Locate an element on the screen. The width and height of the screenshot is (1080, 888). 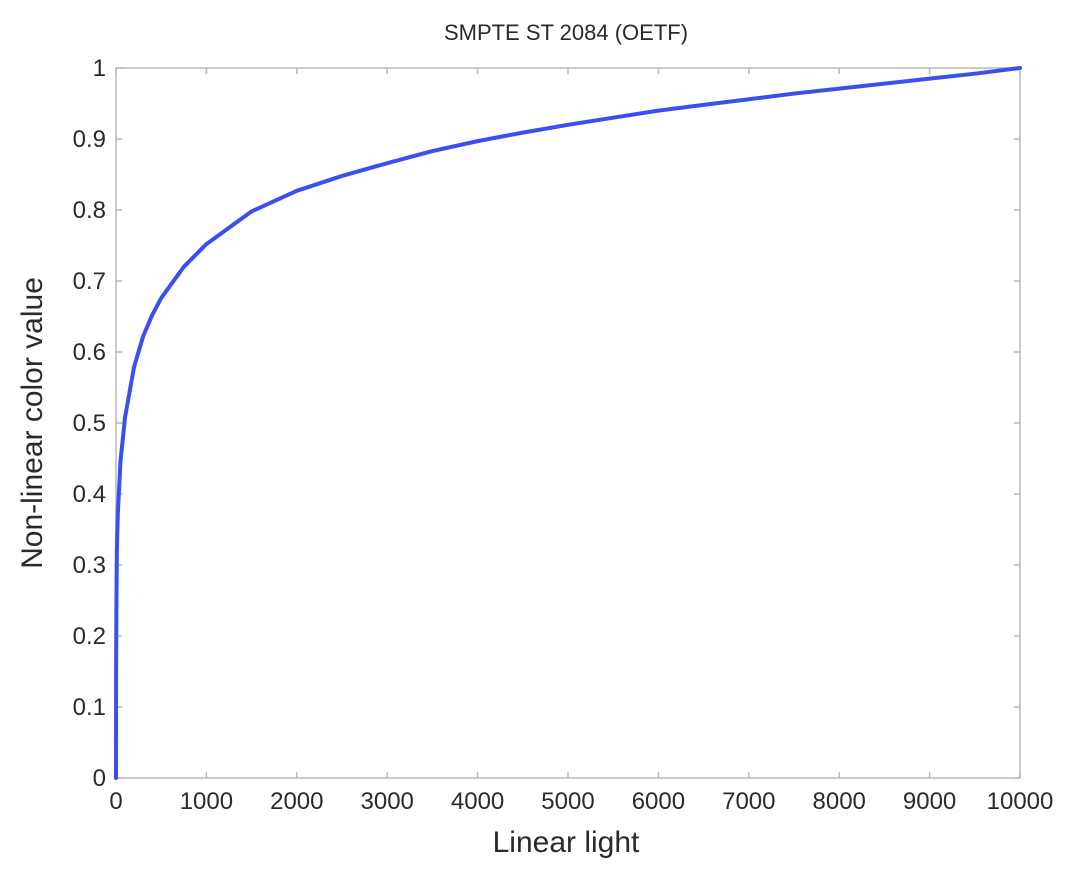
y-tick-label: 0.9 is located at coordinates (89, 139).